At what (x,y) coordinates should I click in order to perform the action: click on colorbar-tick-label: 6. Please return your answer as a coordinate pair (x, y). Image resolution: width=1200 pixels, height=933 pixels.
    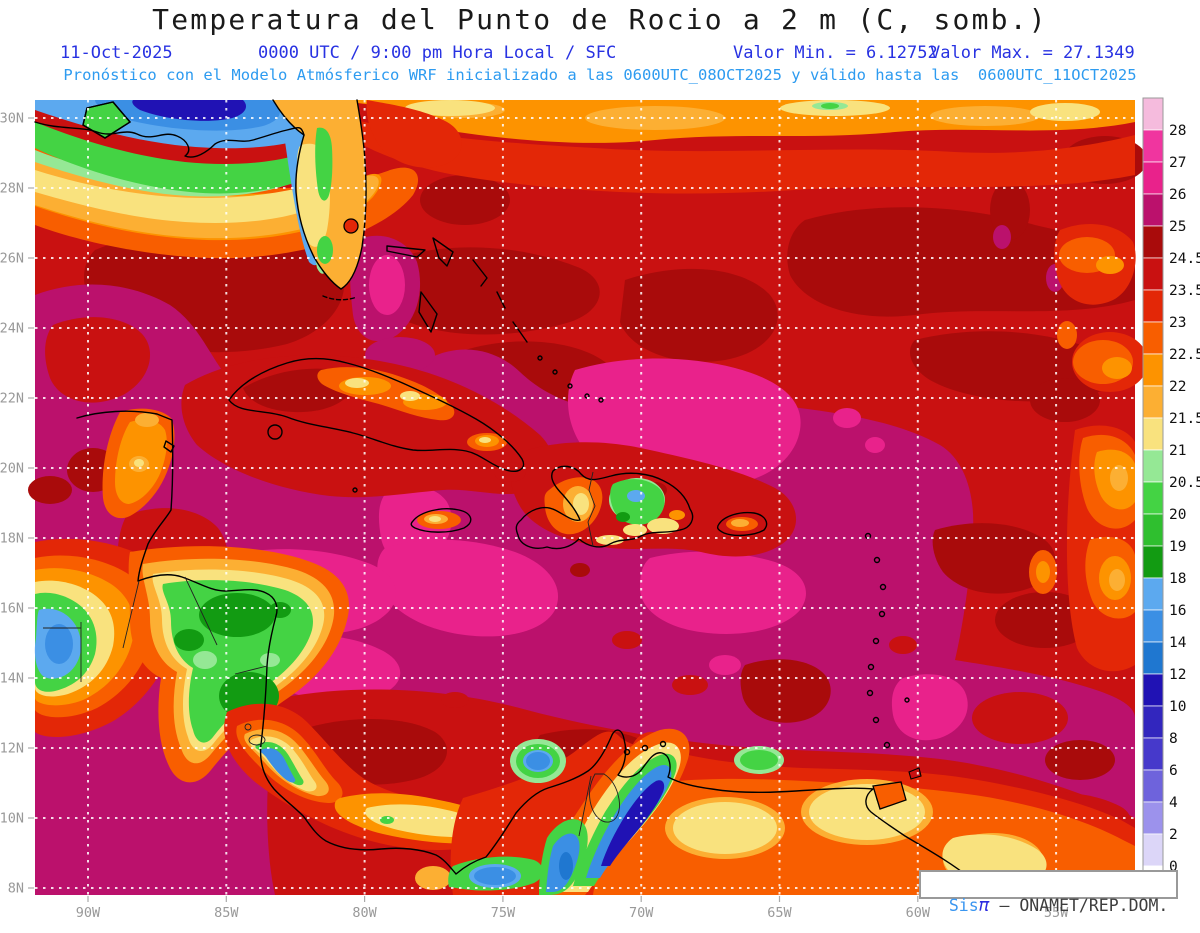
    Looking at the image, I should click on (1173, 771).